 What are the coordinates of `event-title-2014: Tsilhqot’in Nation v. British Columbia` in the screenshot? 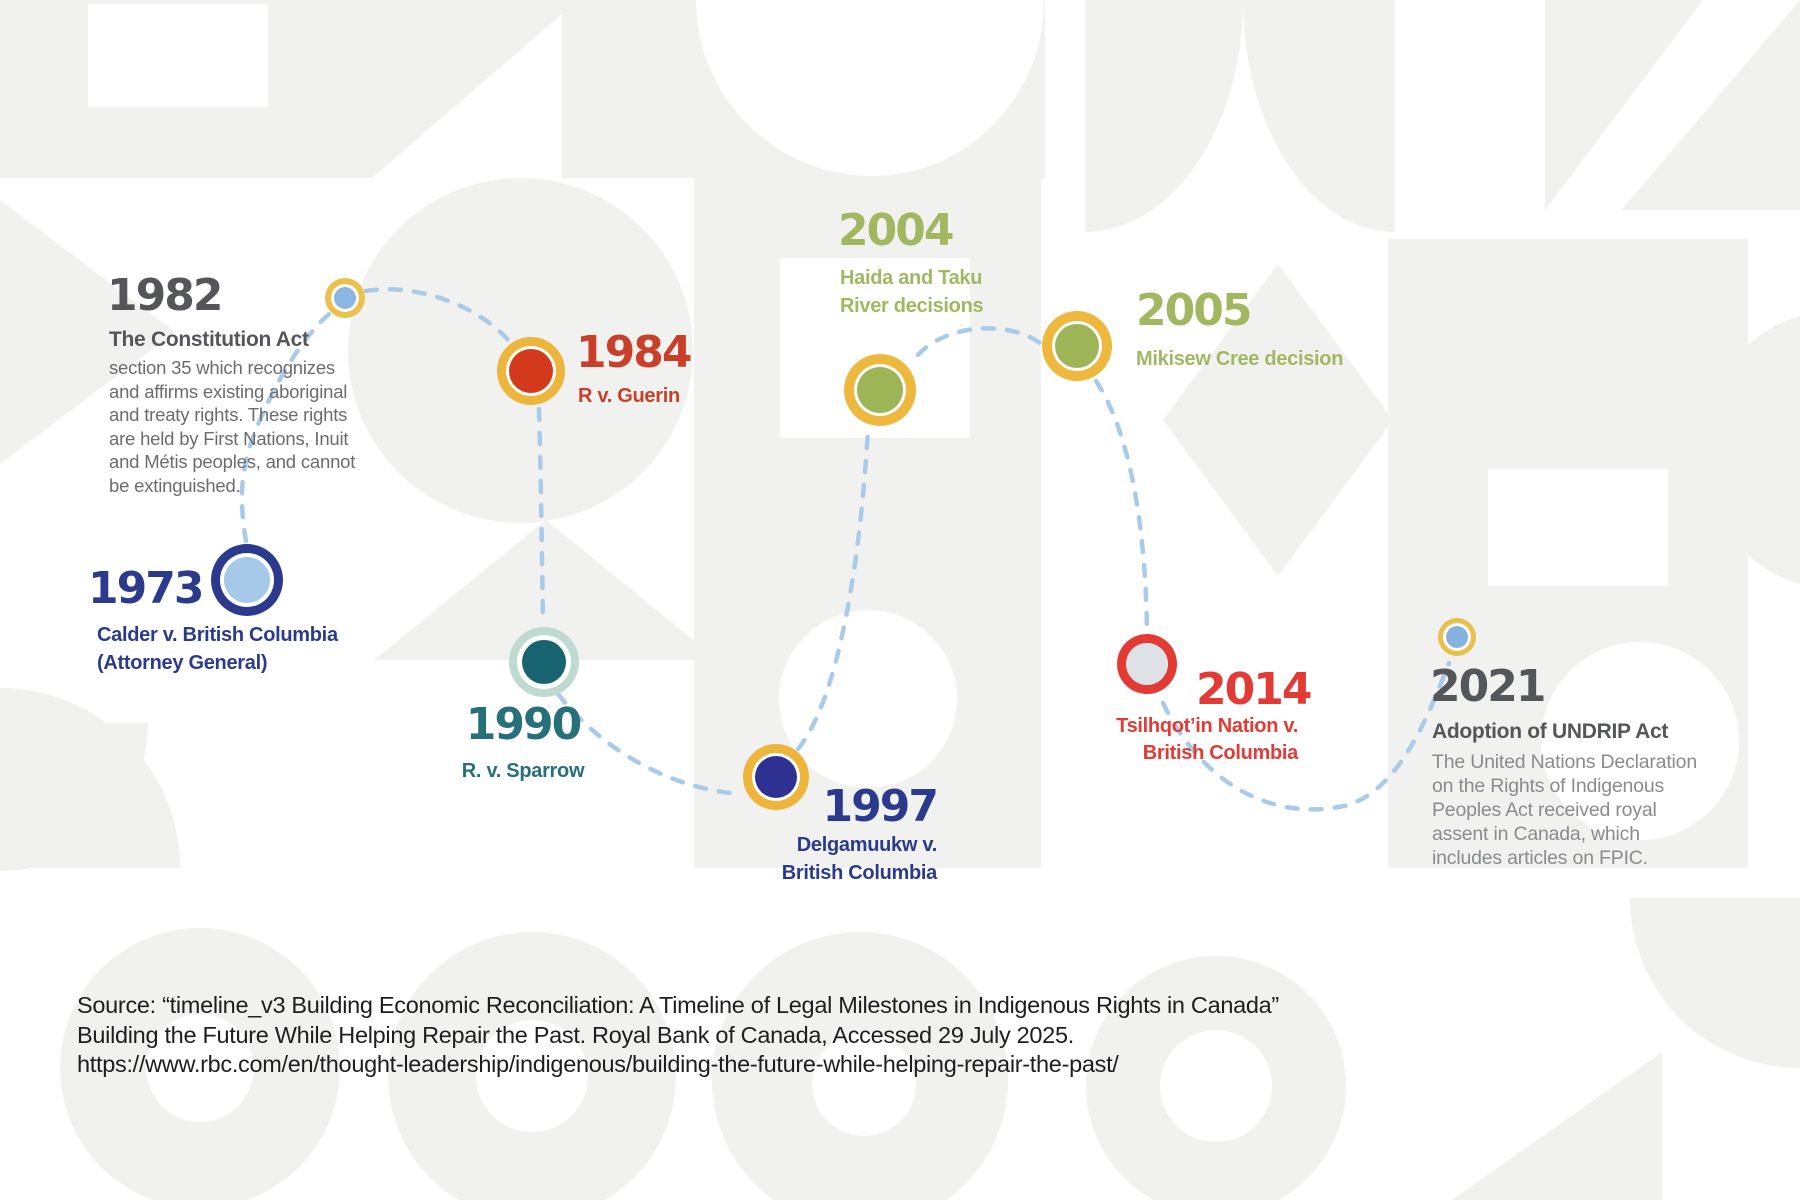 It's located at (1207, 739).